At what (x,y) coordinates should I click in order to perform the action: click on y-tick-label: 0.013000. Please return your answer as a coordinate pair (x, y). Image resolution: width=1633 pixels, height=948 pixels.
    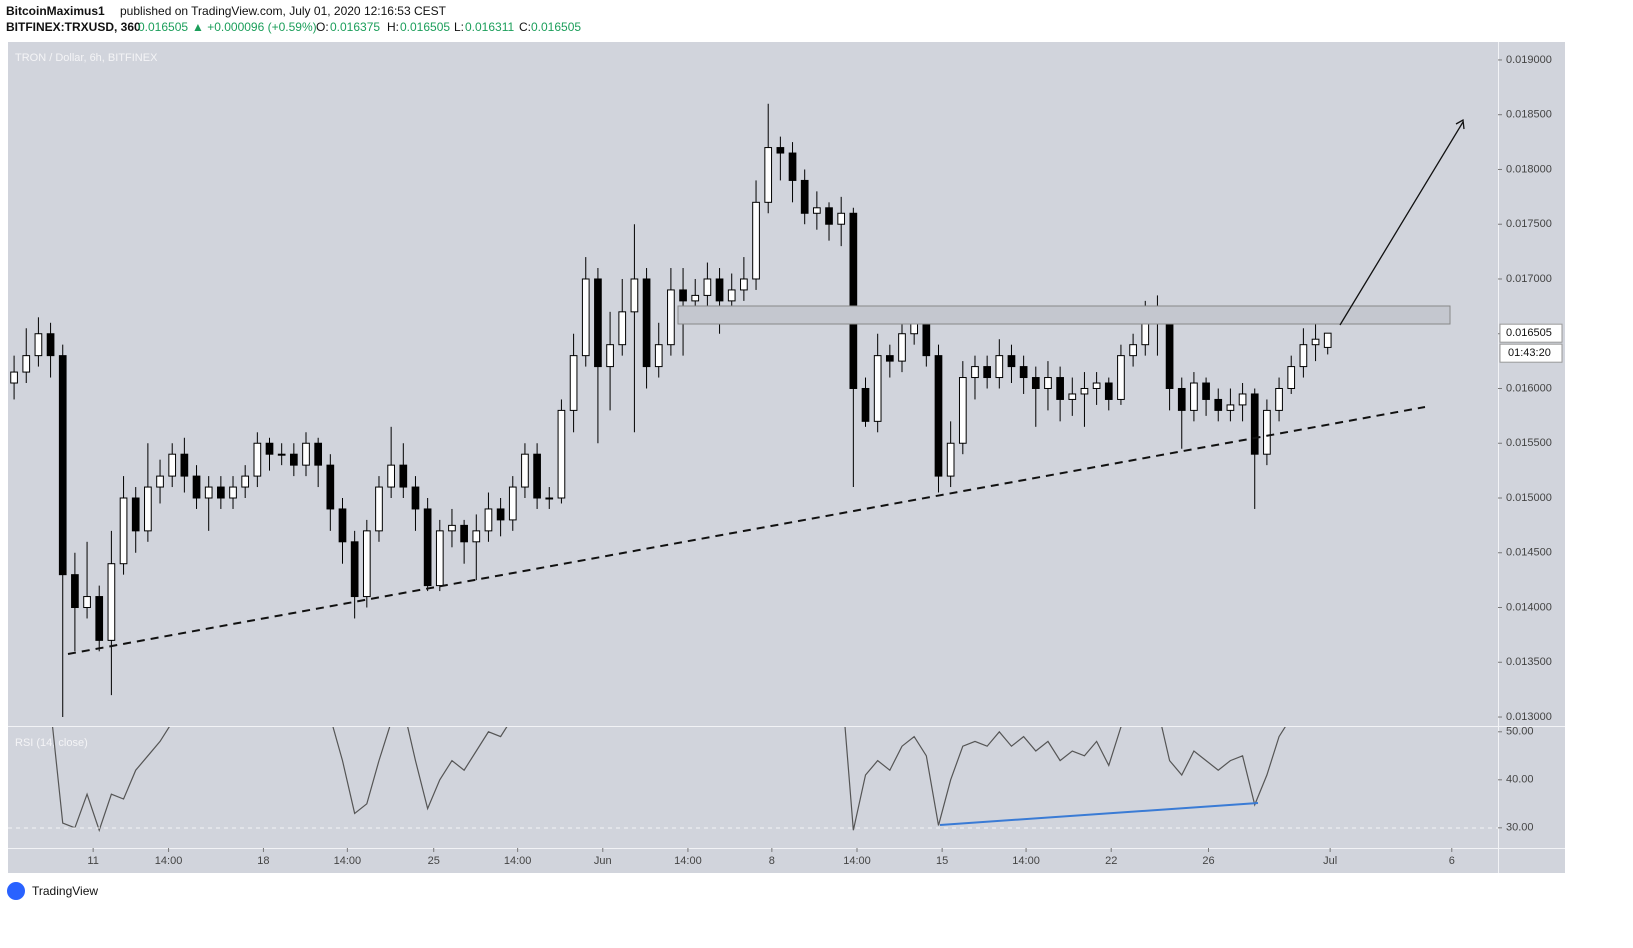
    Looking at the image, I should click on (1529, 717).